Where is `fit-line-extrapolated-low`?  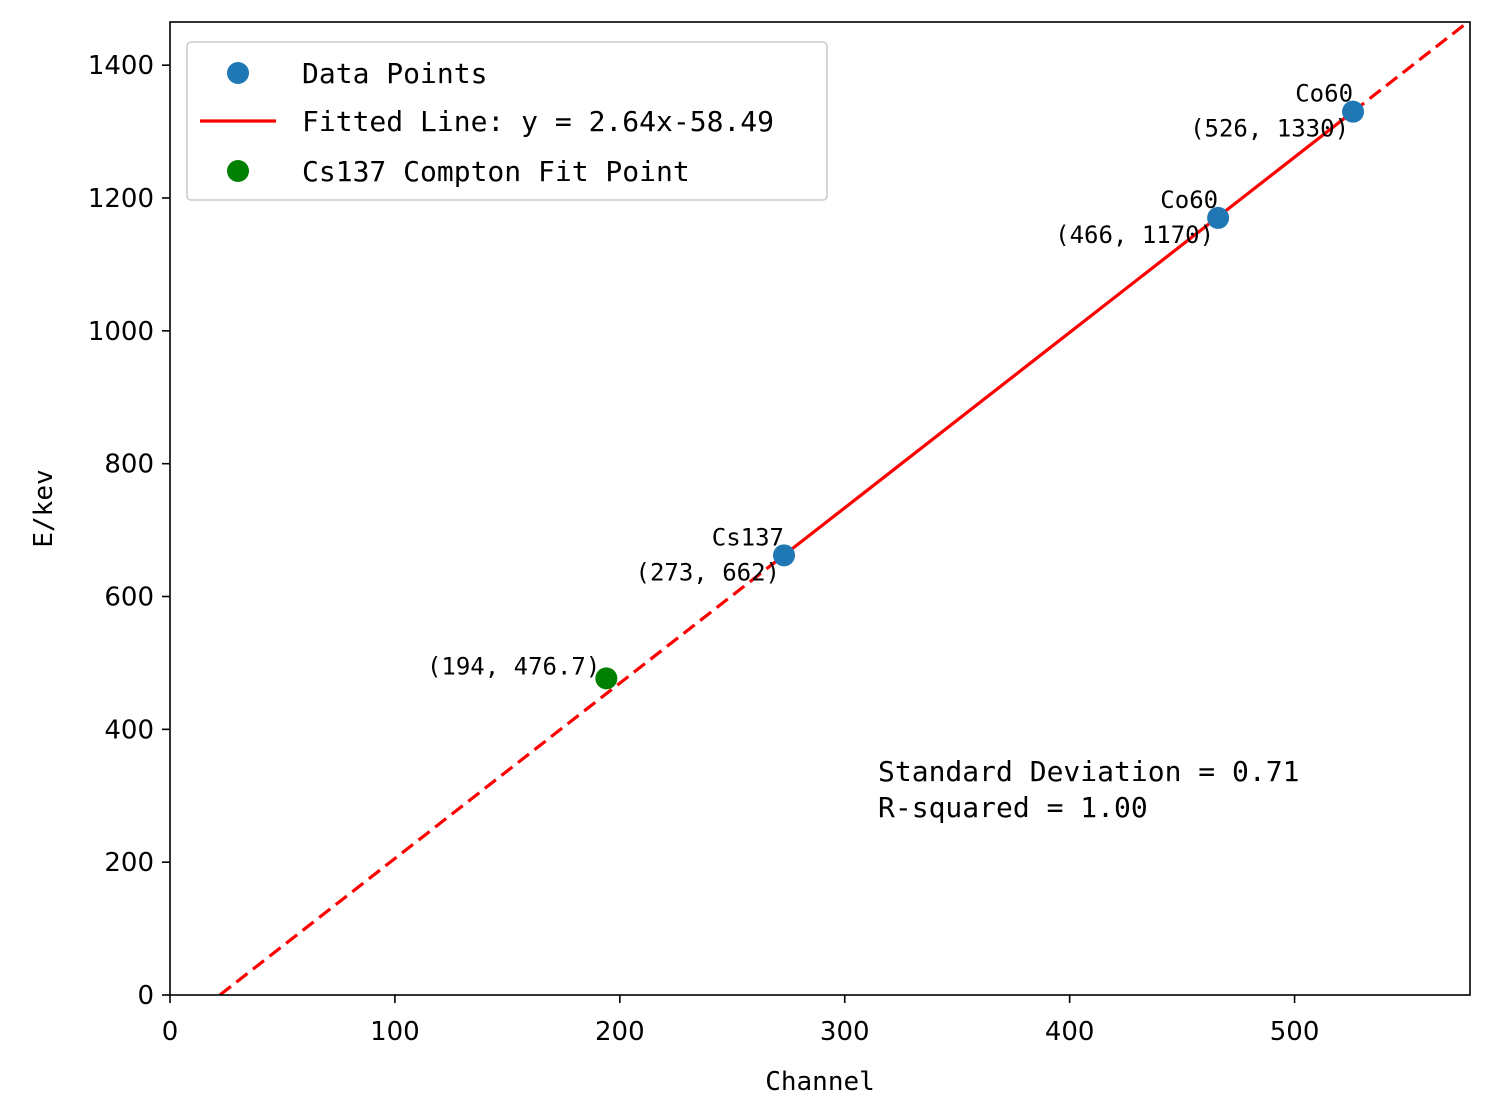
fit-line-extrapolated-low is located at coordinates (501, 774).